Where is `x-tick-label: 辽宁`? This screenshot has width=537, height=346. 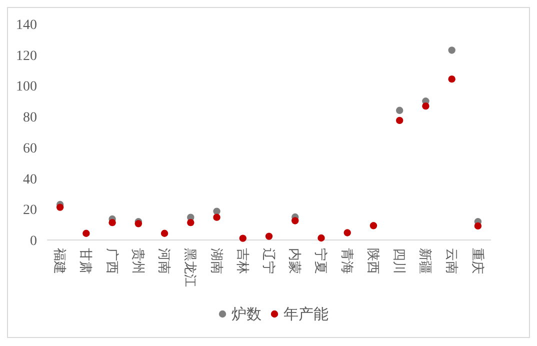 x-tick-label: 辽宁 is located at coordinates (269, 261).